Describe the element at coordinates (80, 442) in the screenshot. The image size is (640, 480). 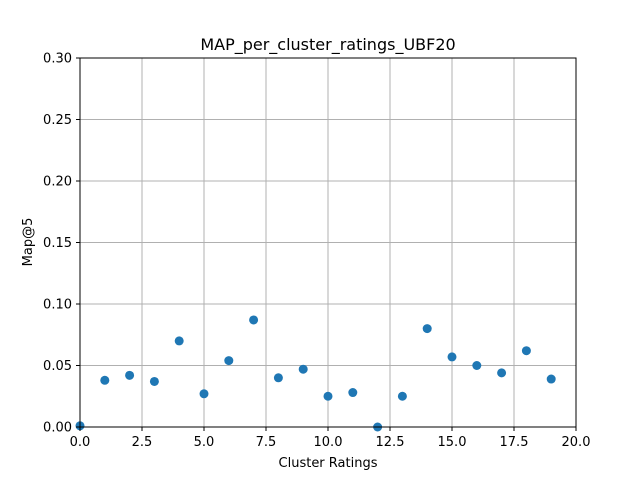
I see `x-tick-label: 0.0` at that location.